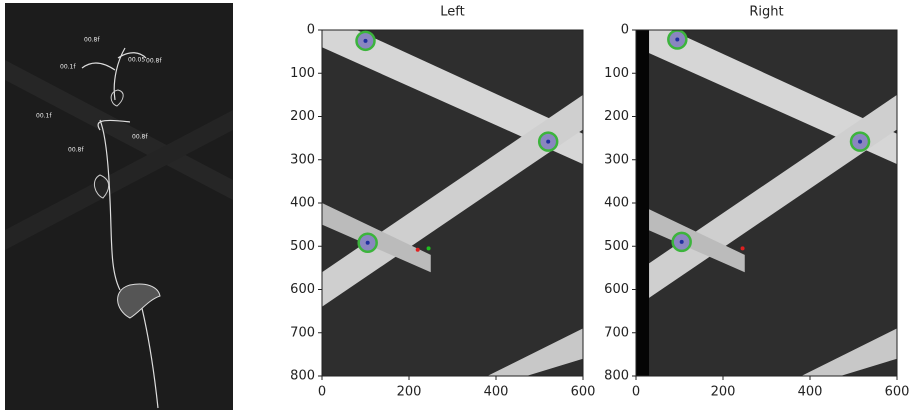 This screenshot has height=413, width=919. What do you see at coordinates (452, 12) in the screenshot?
I see `panel-title: Left` at bounding box center [452, 12].